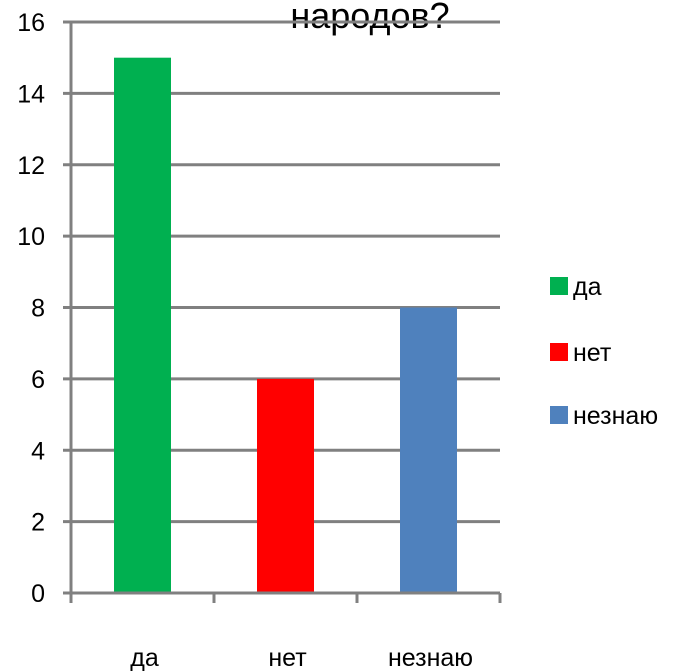 This screenshot has width=679, height=672. What do you see at coordinates (31, 237) in the screenshot?
I see `y-tick-label: 10` at bounding box center [31, 237].